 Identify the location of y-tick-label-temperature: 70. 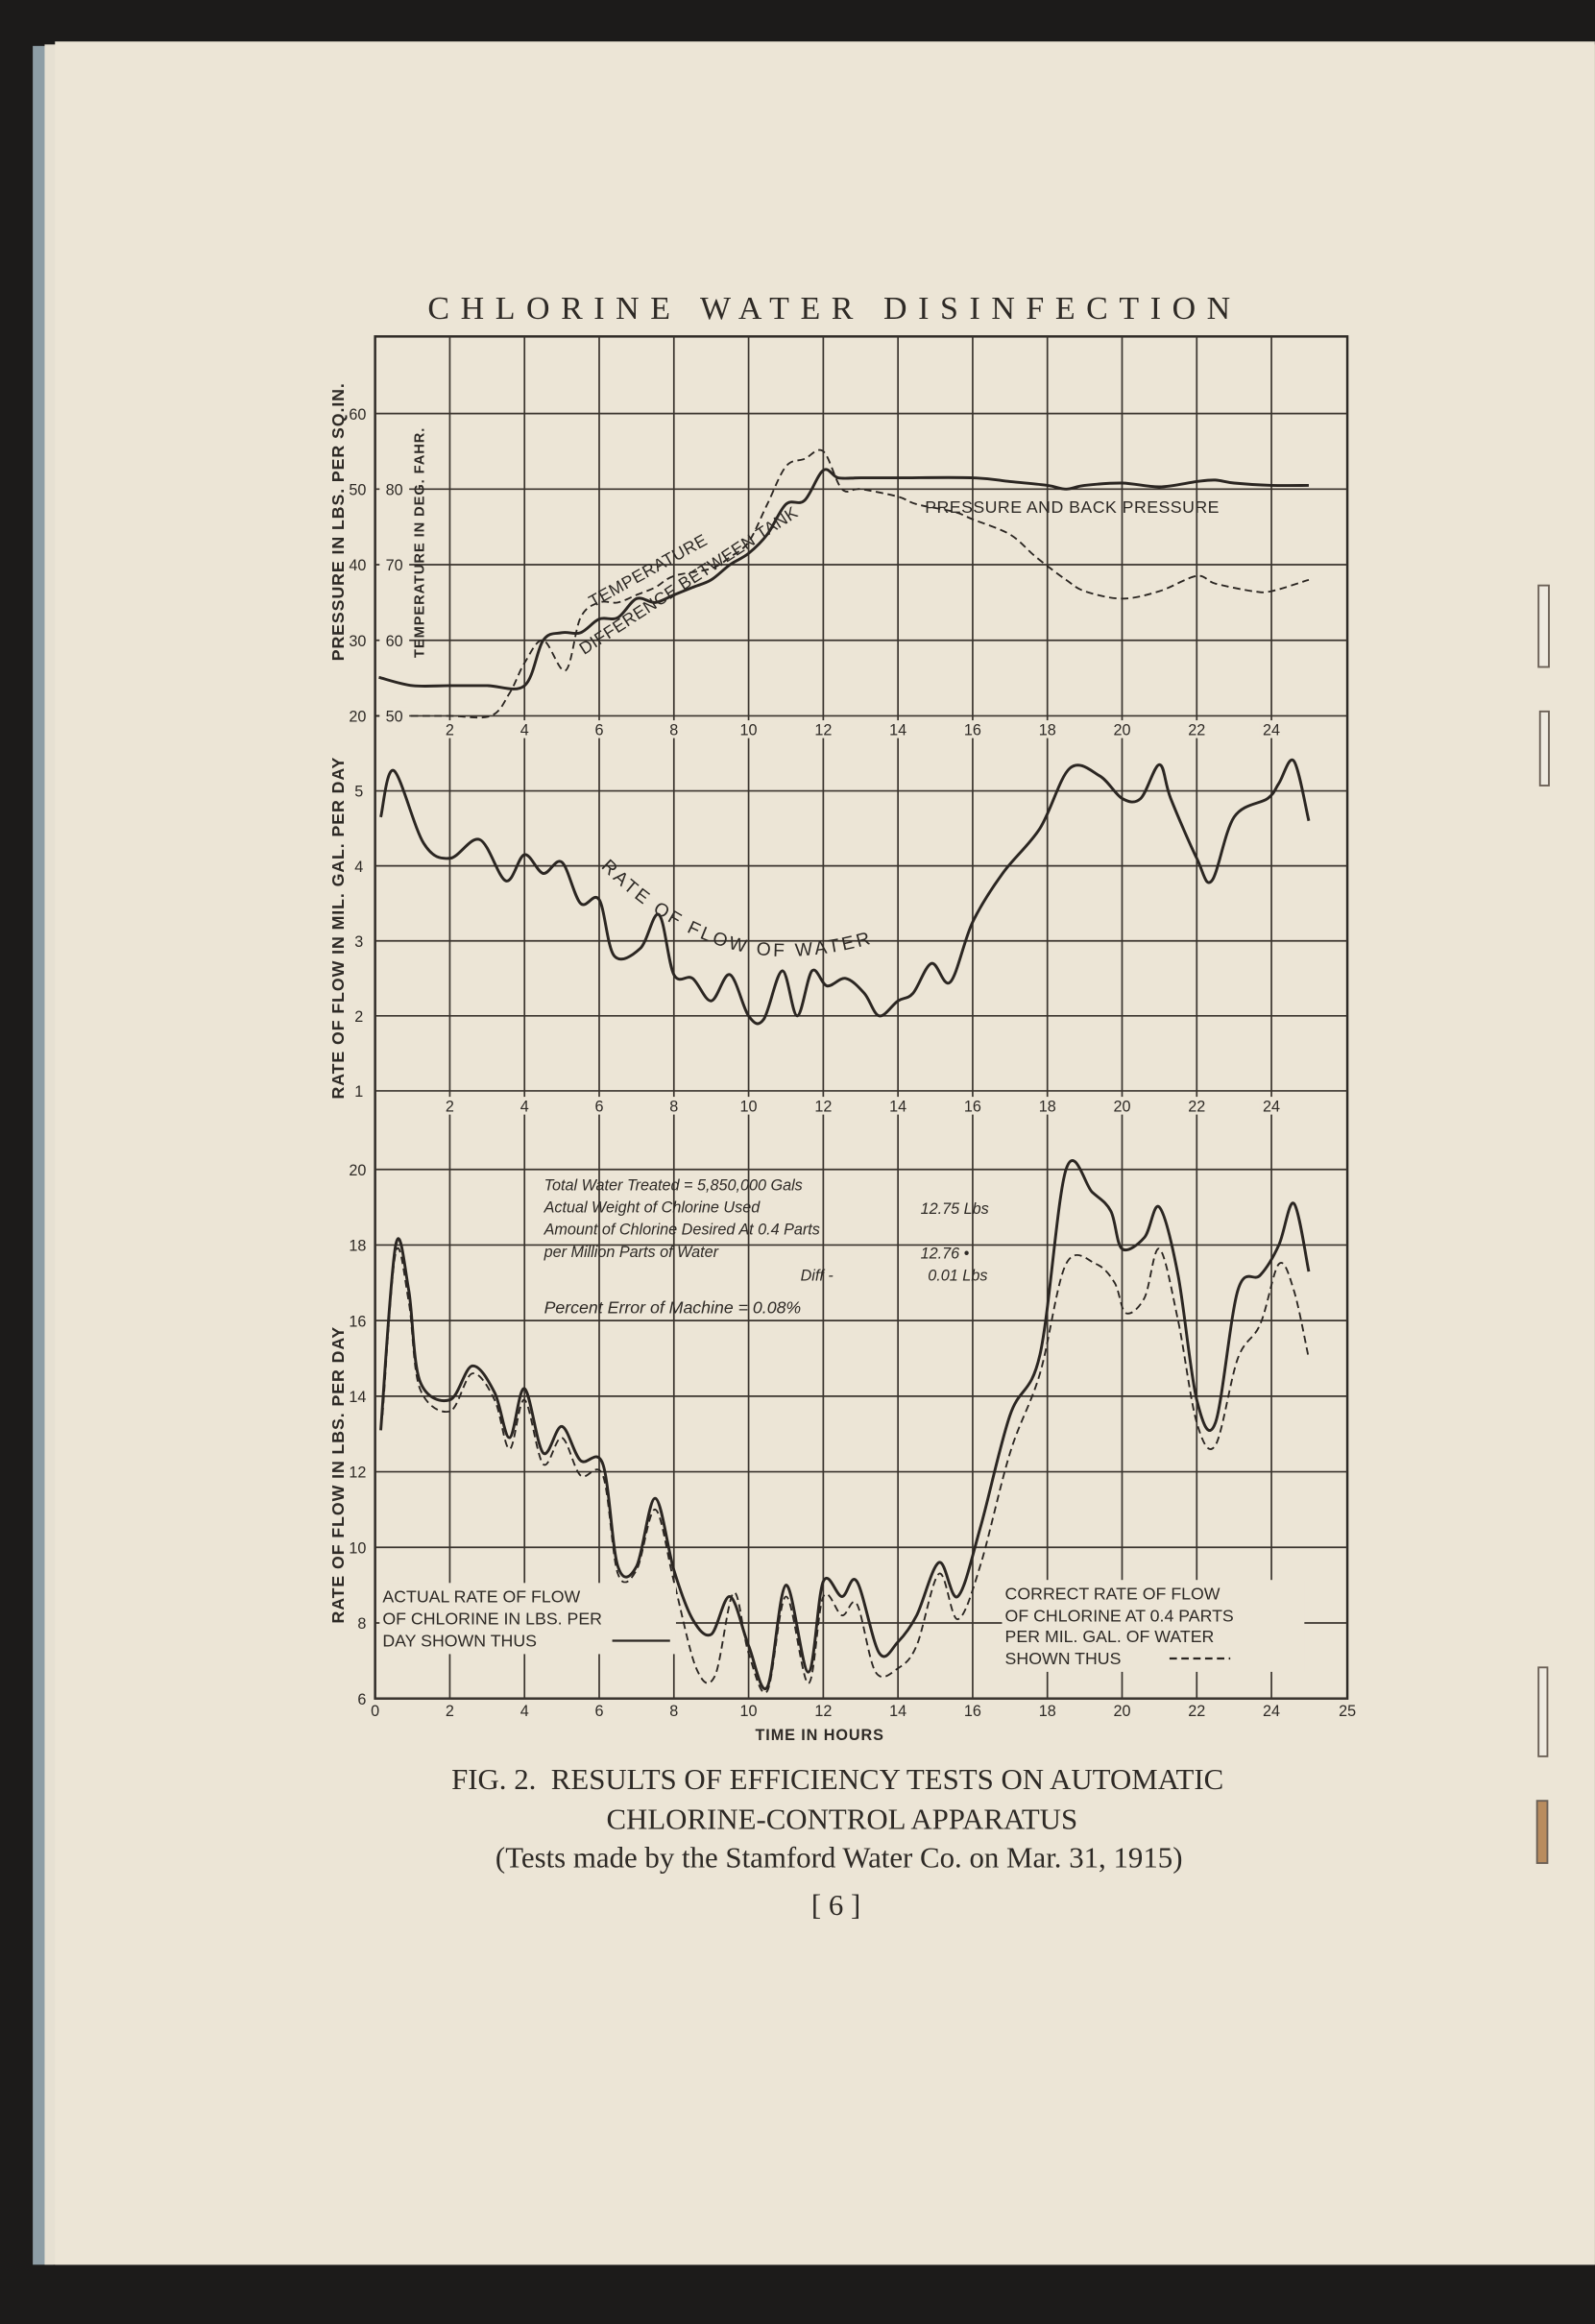
(394, 565).